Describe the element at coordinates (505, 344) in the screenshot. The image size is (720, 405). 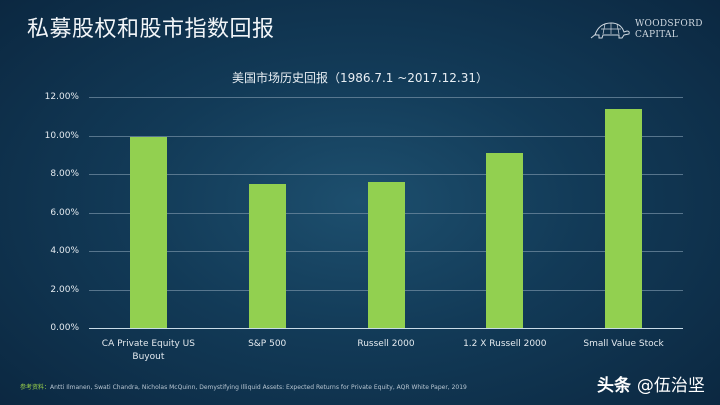
I see `x-tick-label: 1.2 X Russell 2000` at that location.